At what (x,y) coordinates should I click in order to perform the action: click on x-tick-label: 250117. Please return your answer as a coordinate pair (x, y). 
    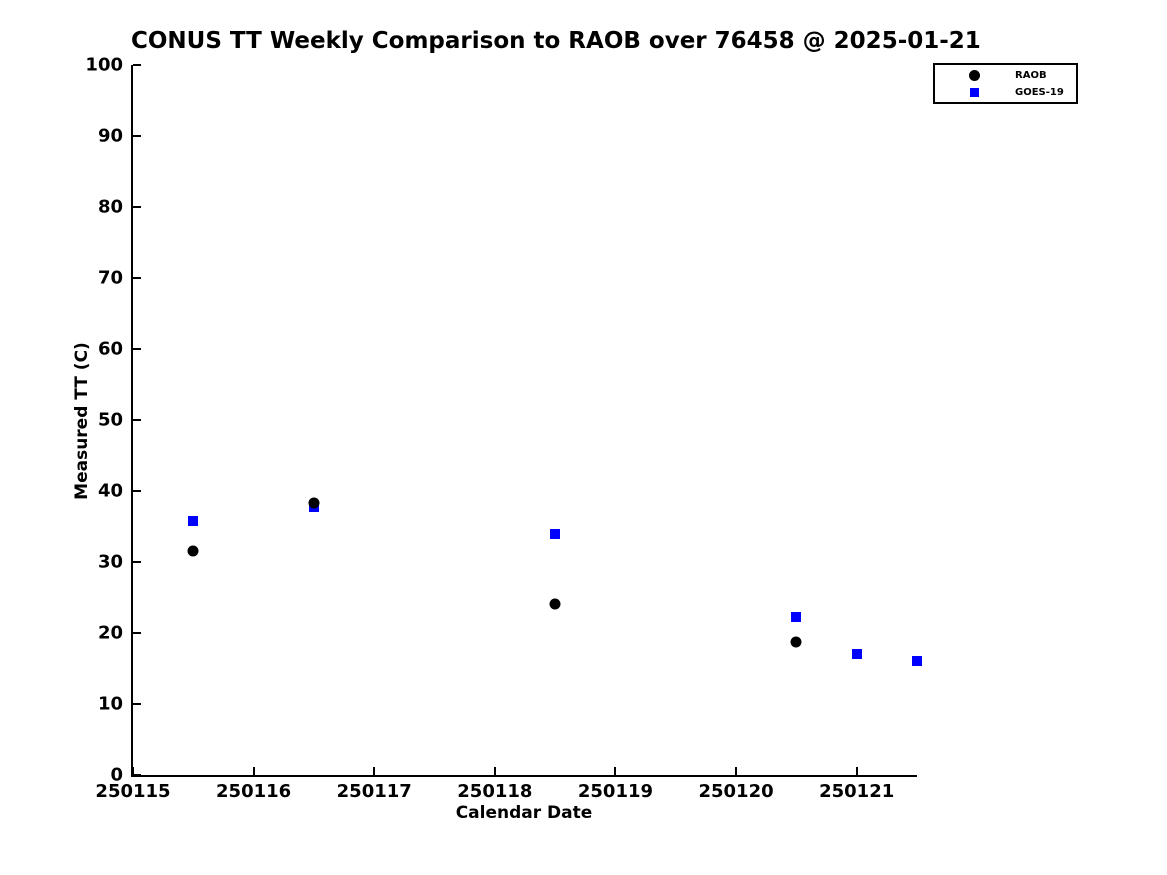
    Looking at the image, I should click on (374, 791).